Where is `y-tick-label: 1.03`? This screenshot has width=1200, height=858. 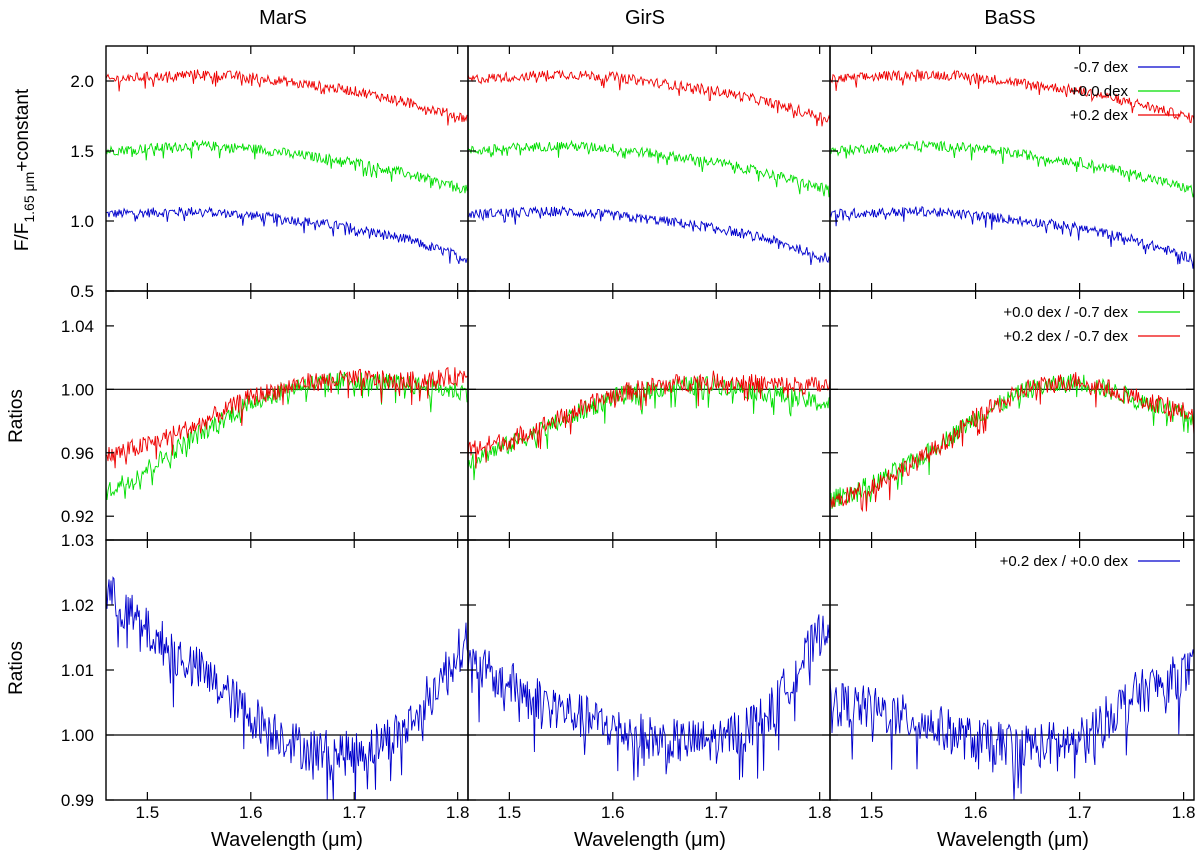
y-tick-label: 1.03 is located at coordinates (77, 540).